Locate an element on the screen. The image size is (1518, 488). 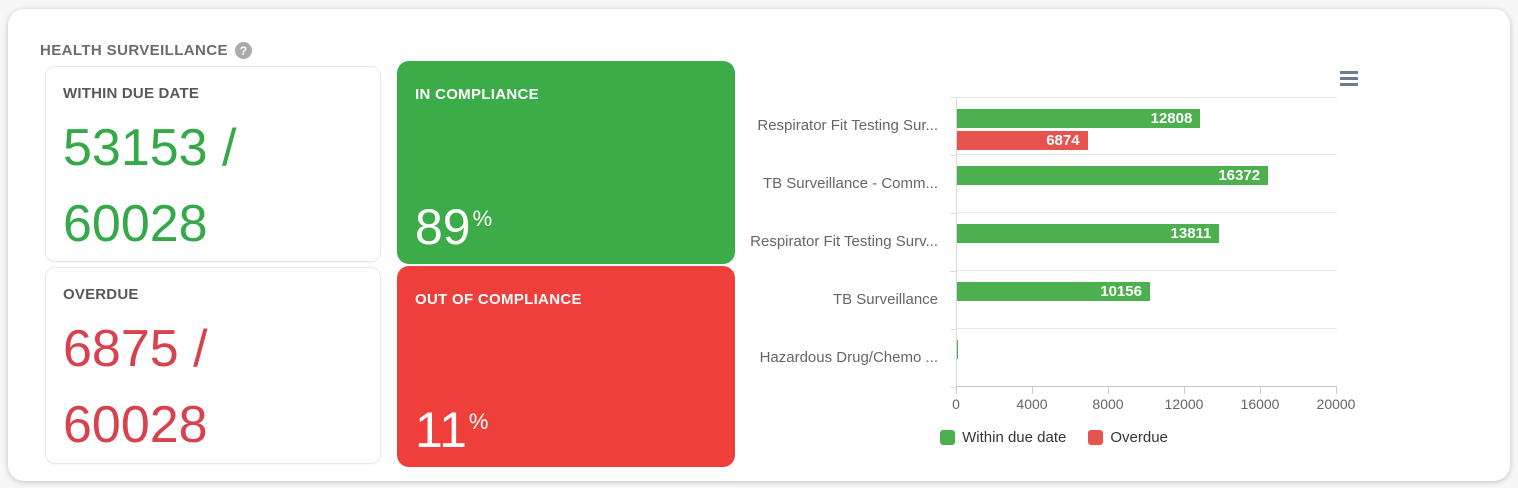
x-axis-label: 16000 is located at coordinates (1260, 404).